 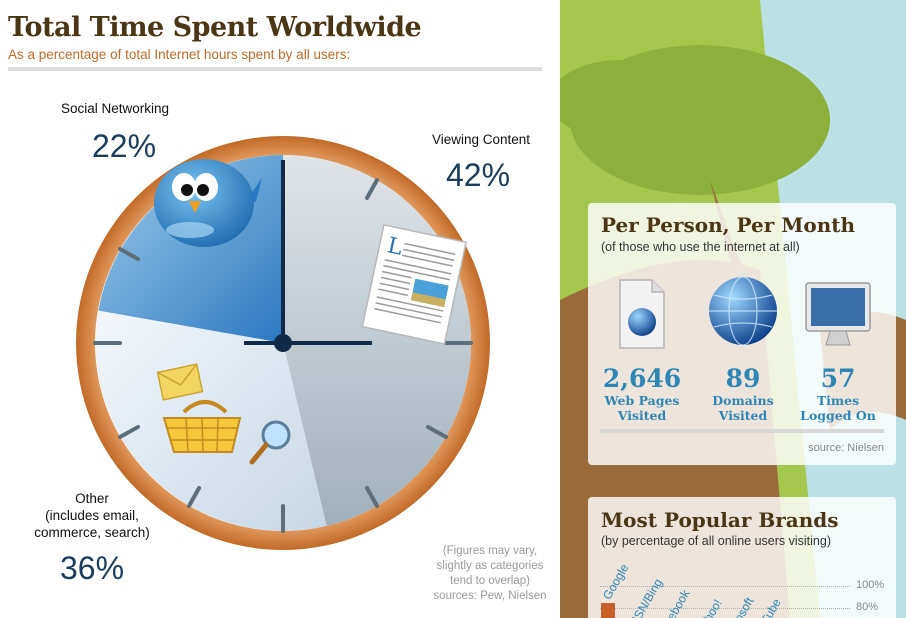 I want to click on label-other: Other (includes email, commerce, search), so click(x=92, y=515).